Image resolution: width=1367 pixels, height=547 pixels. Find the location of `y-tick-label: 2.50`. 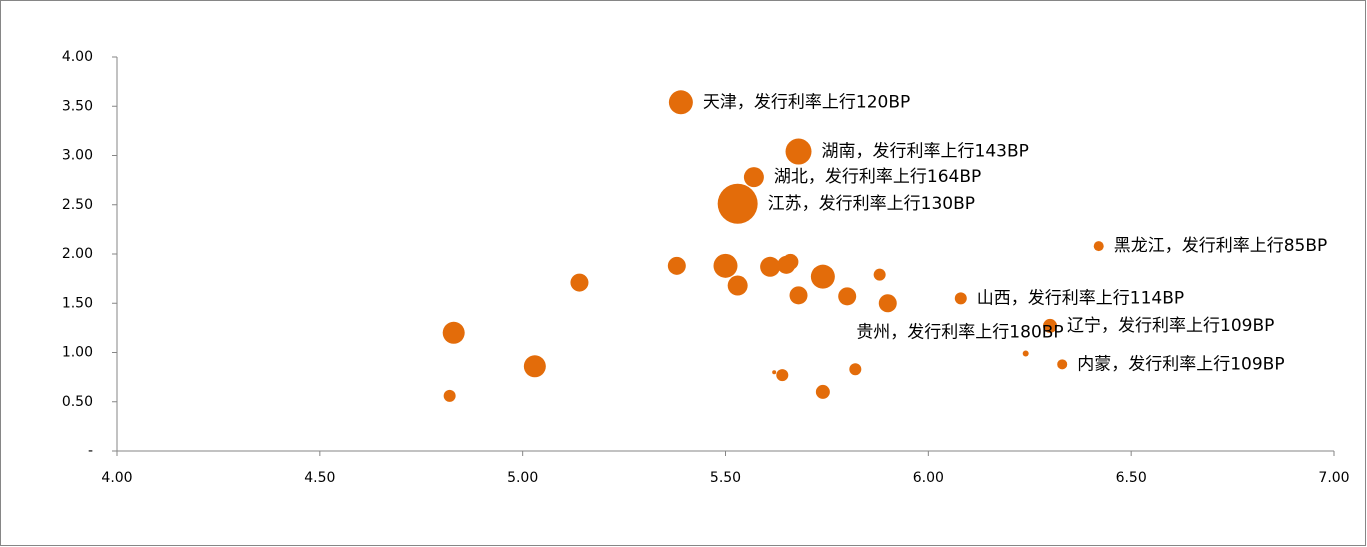

y-tick-label: 2.50 is located at coordinates (77, 205).